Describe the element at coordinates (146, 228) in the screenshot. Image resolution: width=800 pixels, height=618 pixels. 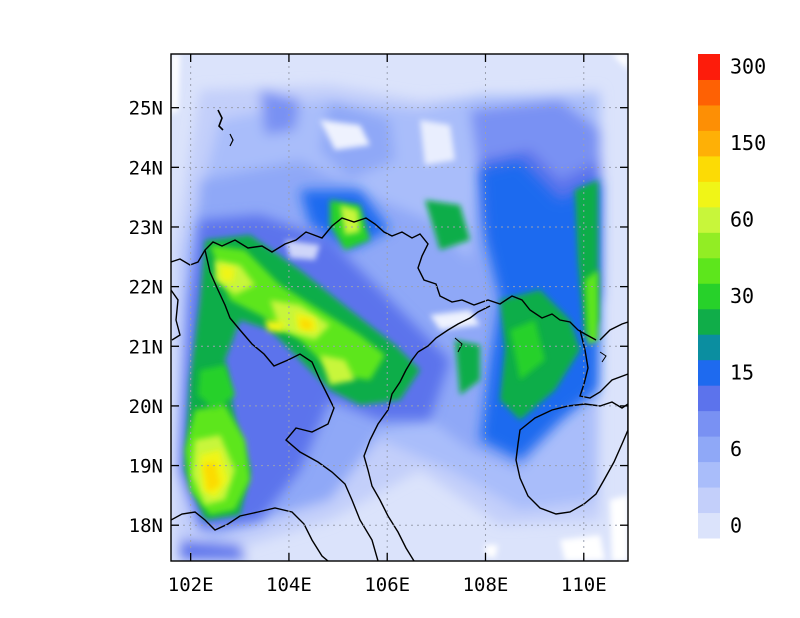
I see `y-tick-label: 23N` at that location.